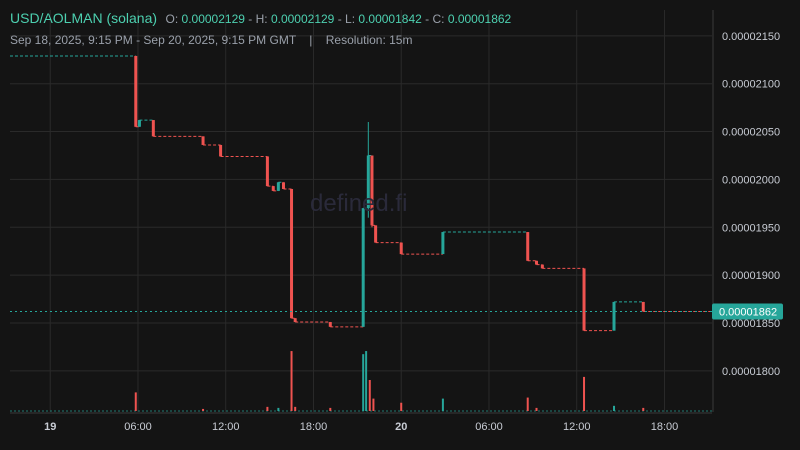 The image size is (800, 450). Describe the element at coordinates (751, 276) in the screenshot. I see `y-tick-label: 0.00001900` at that location.